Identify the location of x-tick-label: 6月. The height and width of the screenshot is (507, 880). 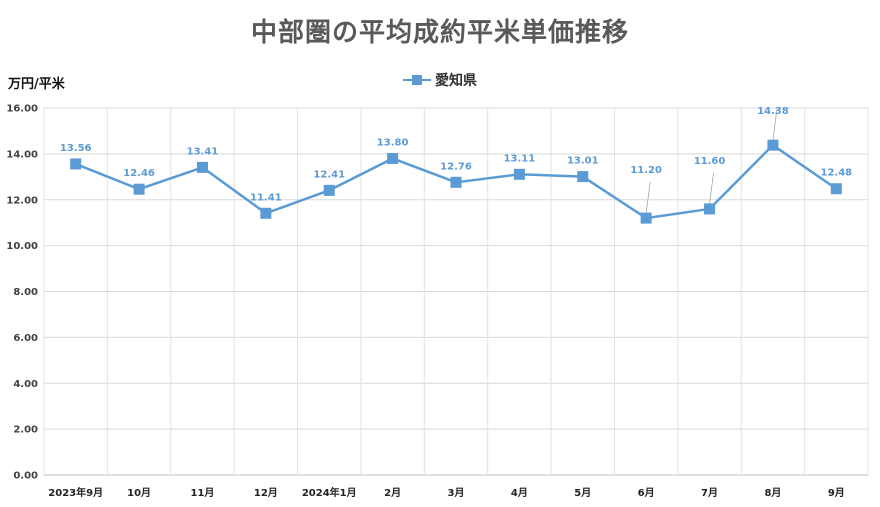
(646, 493).